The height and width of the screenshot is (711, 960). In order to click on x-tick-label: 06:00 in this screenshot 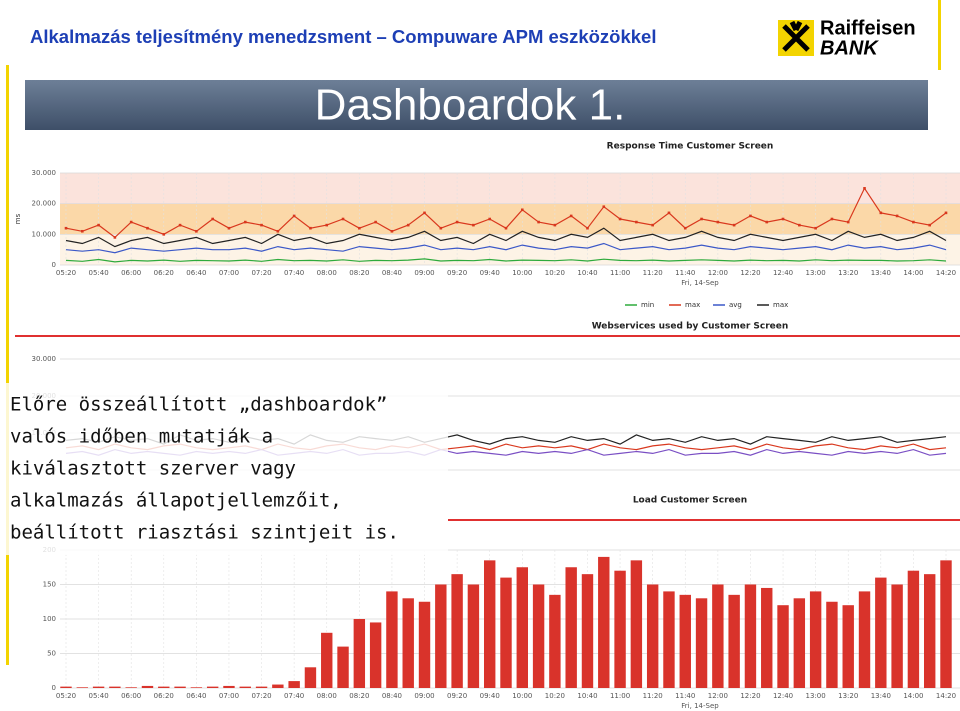, I will do `click(131, 273)`.